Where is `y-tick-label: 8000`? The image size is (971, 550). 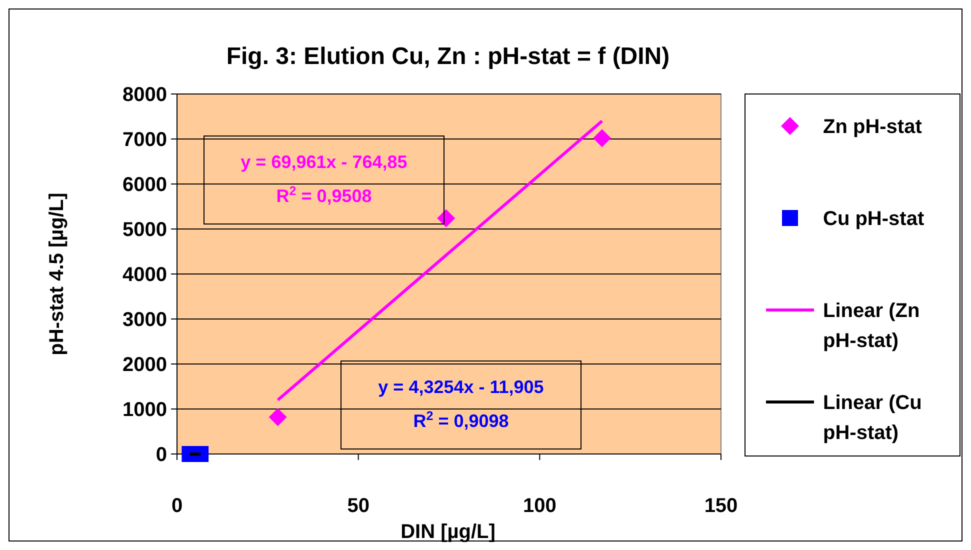 y-tick-label: 8000 is located at coordinates (144, 95).